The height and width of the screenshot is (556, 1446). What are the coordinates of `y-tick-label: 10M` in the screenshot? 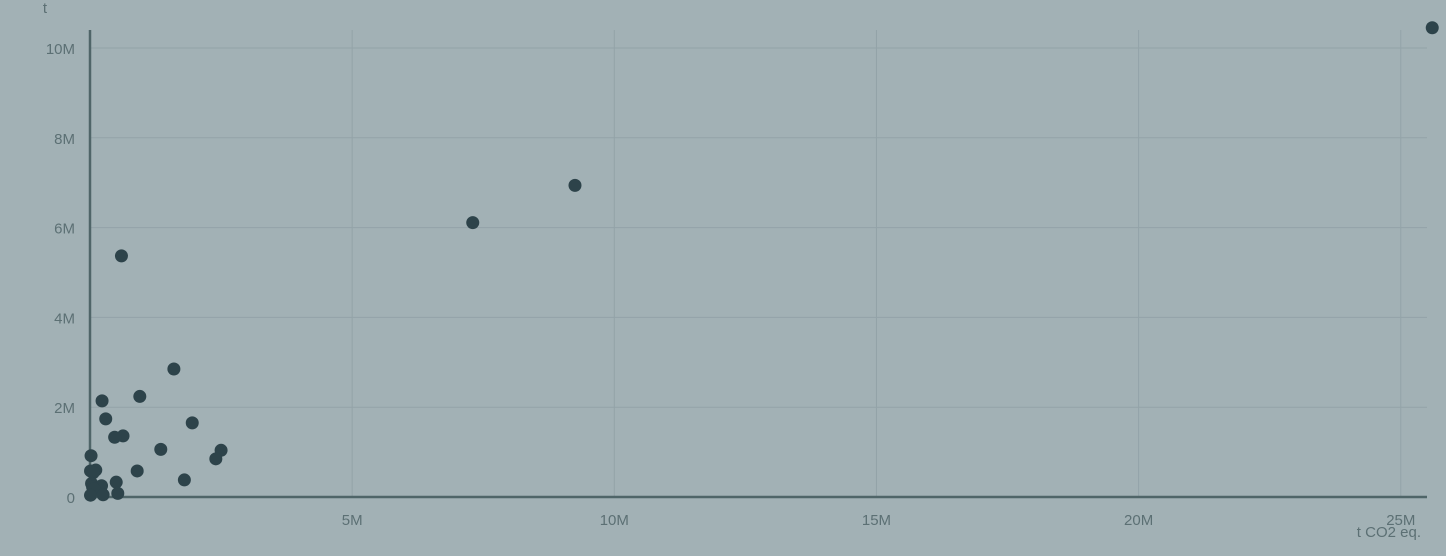 It's located at (60, 49).